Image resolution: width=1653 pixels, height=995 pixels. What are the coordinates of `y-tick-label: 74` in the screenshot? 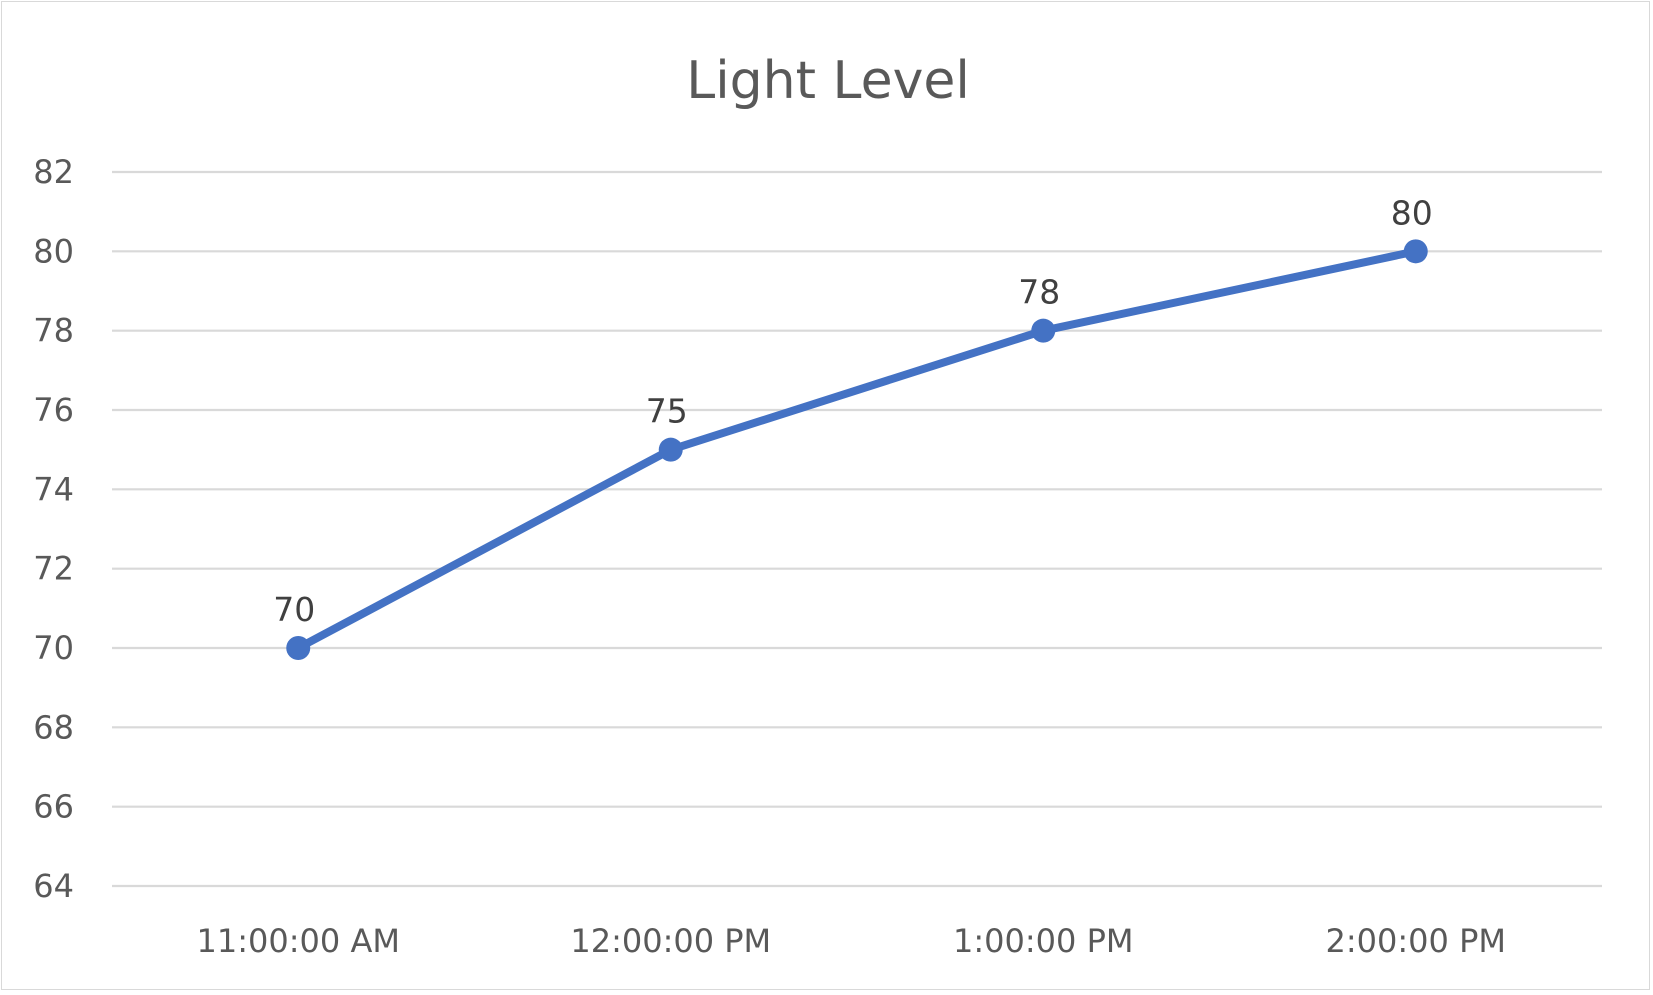 It's located at (53, 489).